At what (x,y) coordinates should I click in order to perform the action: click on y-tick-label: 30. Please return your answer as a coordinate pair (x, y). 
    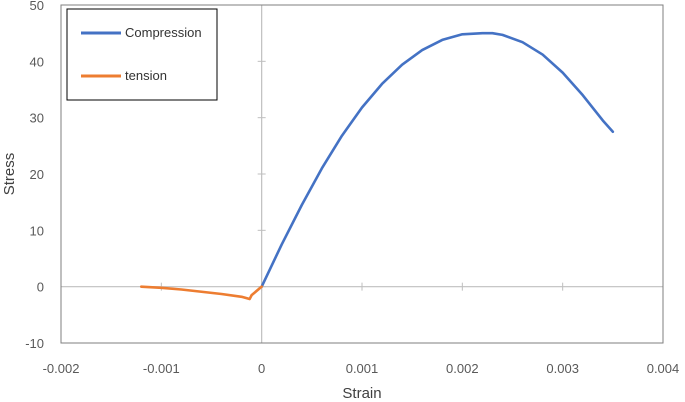
    Looking at the image, I should click on (37, 118).